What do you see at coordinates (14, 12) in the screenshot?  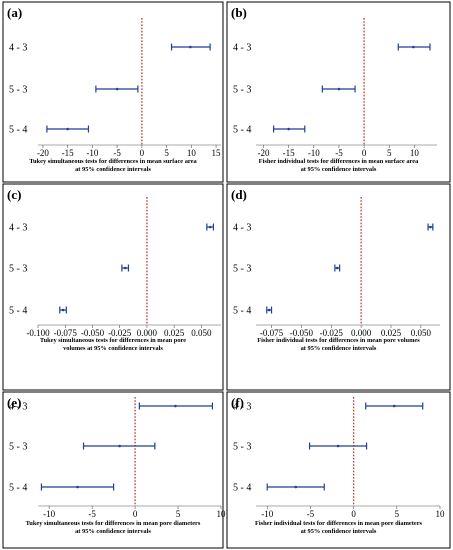 I see `panel-label: (a)` at bounding box center [14, 12].